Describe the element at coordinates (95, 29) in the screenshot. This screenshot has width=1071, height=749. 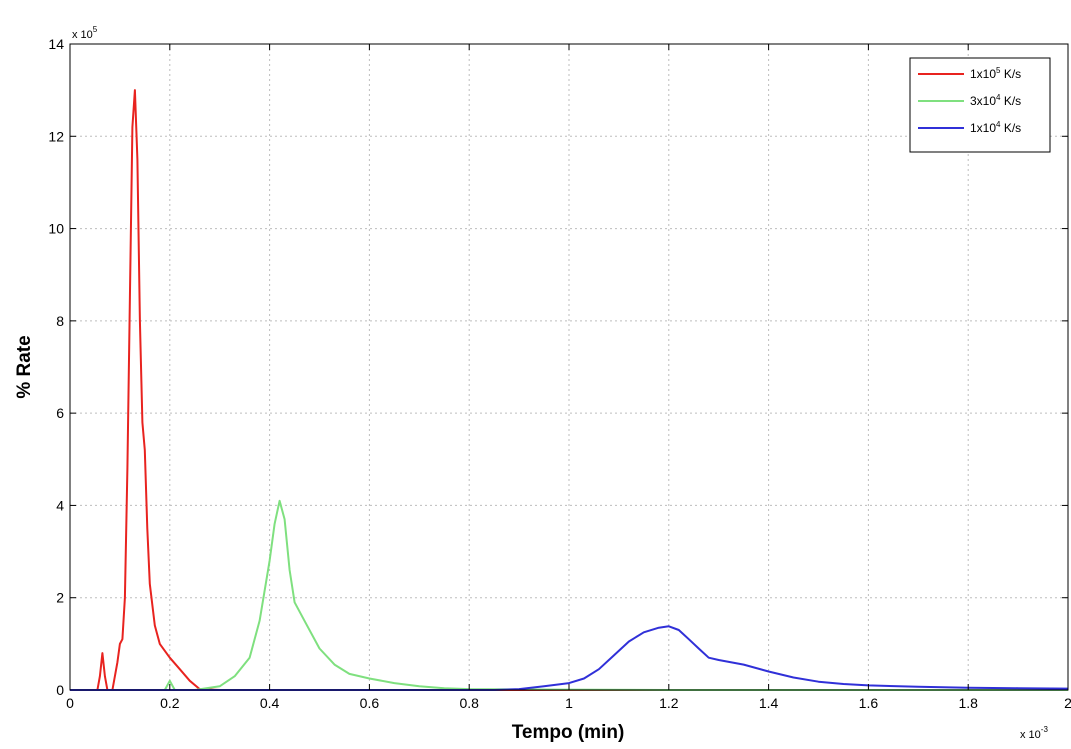
I see `y-multiplier-exponent: 5` at that location.